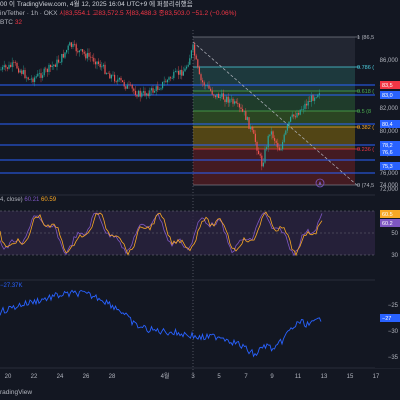  What do you see at coordinates (390, 223) in the screenshot?
I see `osc-tag: 60.2` at bounding box center [390, 223].